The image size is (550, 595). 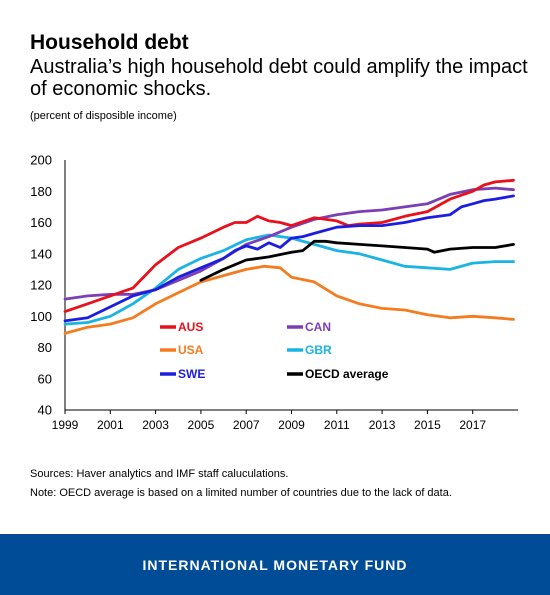 I want to click on legend-label-oecd-average: OECD average, so click(x=347, y=374).